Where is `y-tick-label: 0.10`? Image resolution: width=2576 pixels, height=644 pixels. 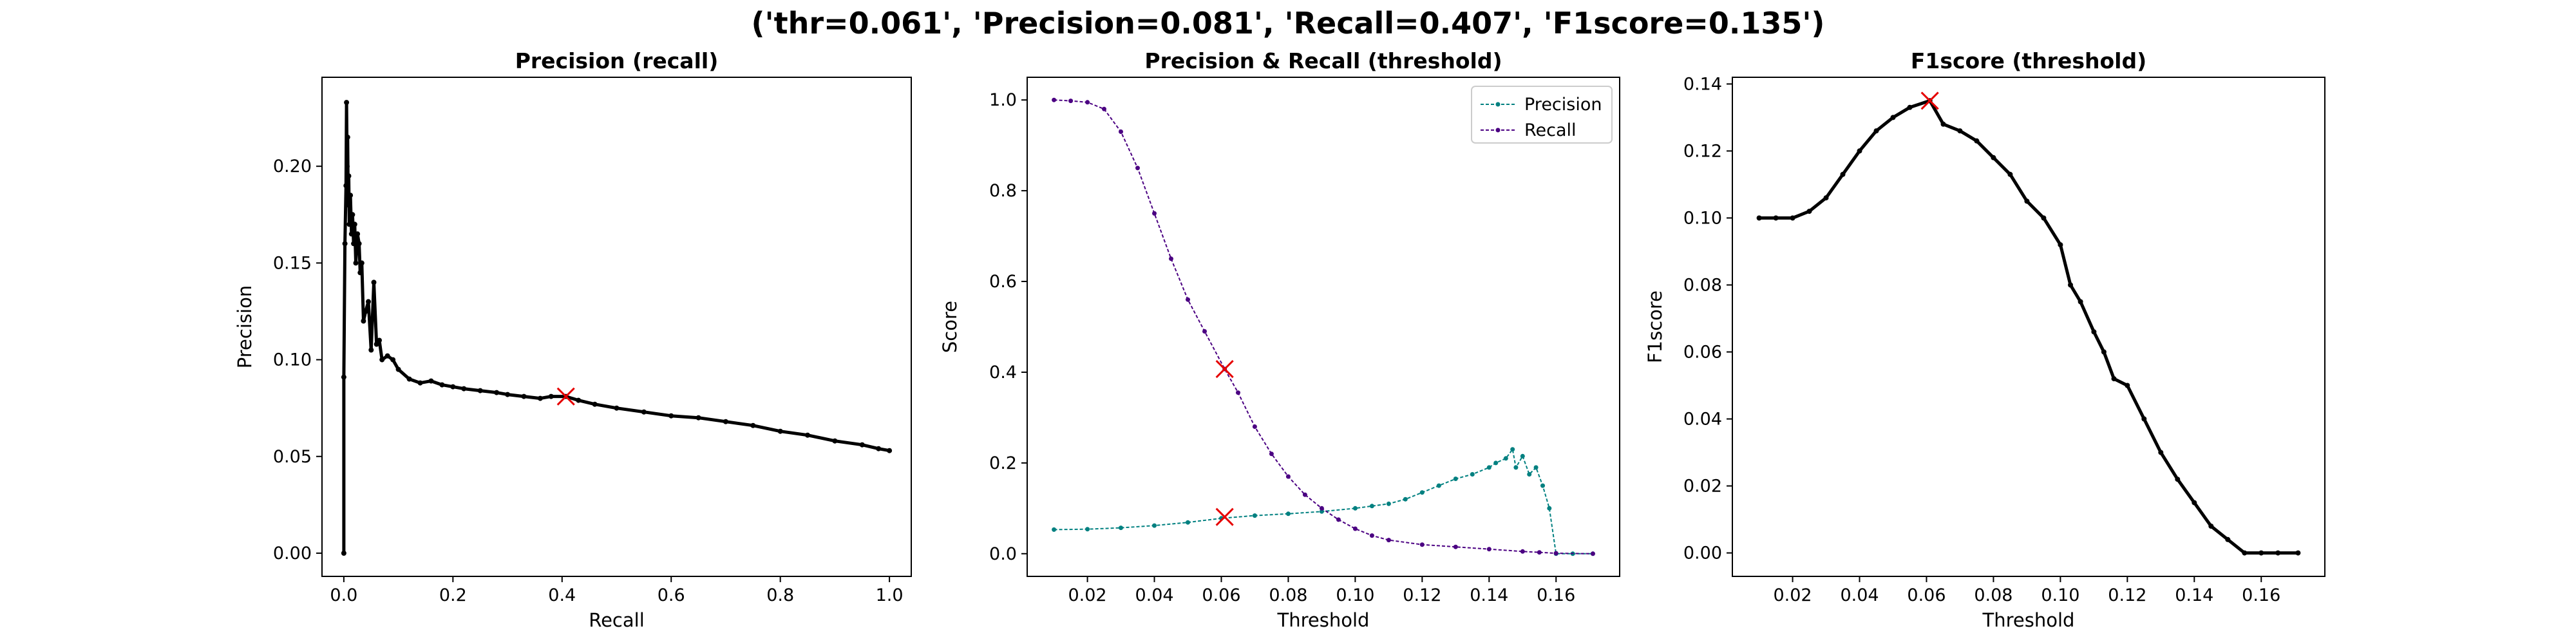 y-tick-label: 0.10 is located at coordinates (293, 360).